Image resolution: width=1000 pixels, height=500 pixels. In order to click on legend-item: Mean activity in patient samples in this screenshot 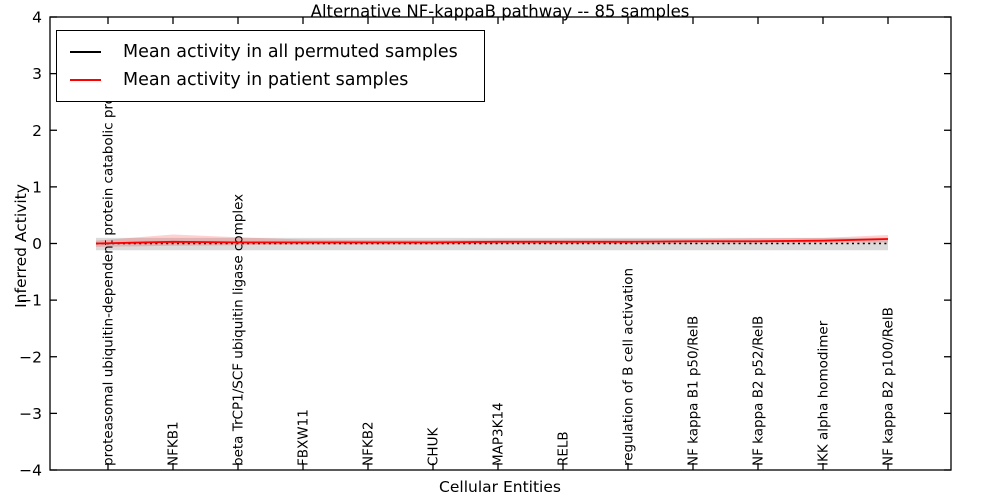, I will do `click(264, 80)`.